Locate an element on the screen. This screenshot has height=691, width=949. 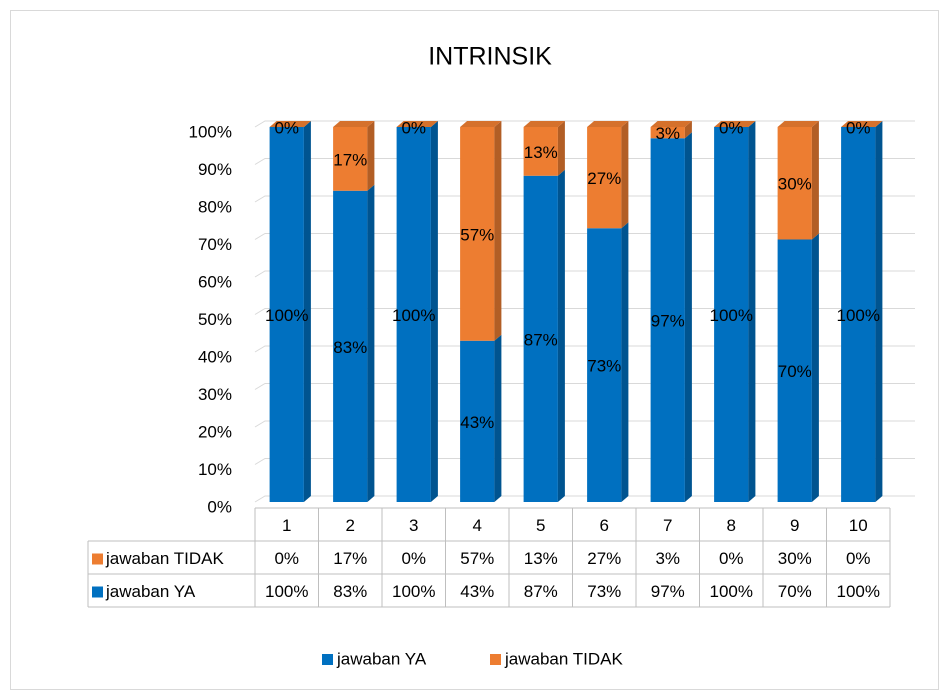
table-category: 1 is located at coordinates (286, 525).